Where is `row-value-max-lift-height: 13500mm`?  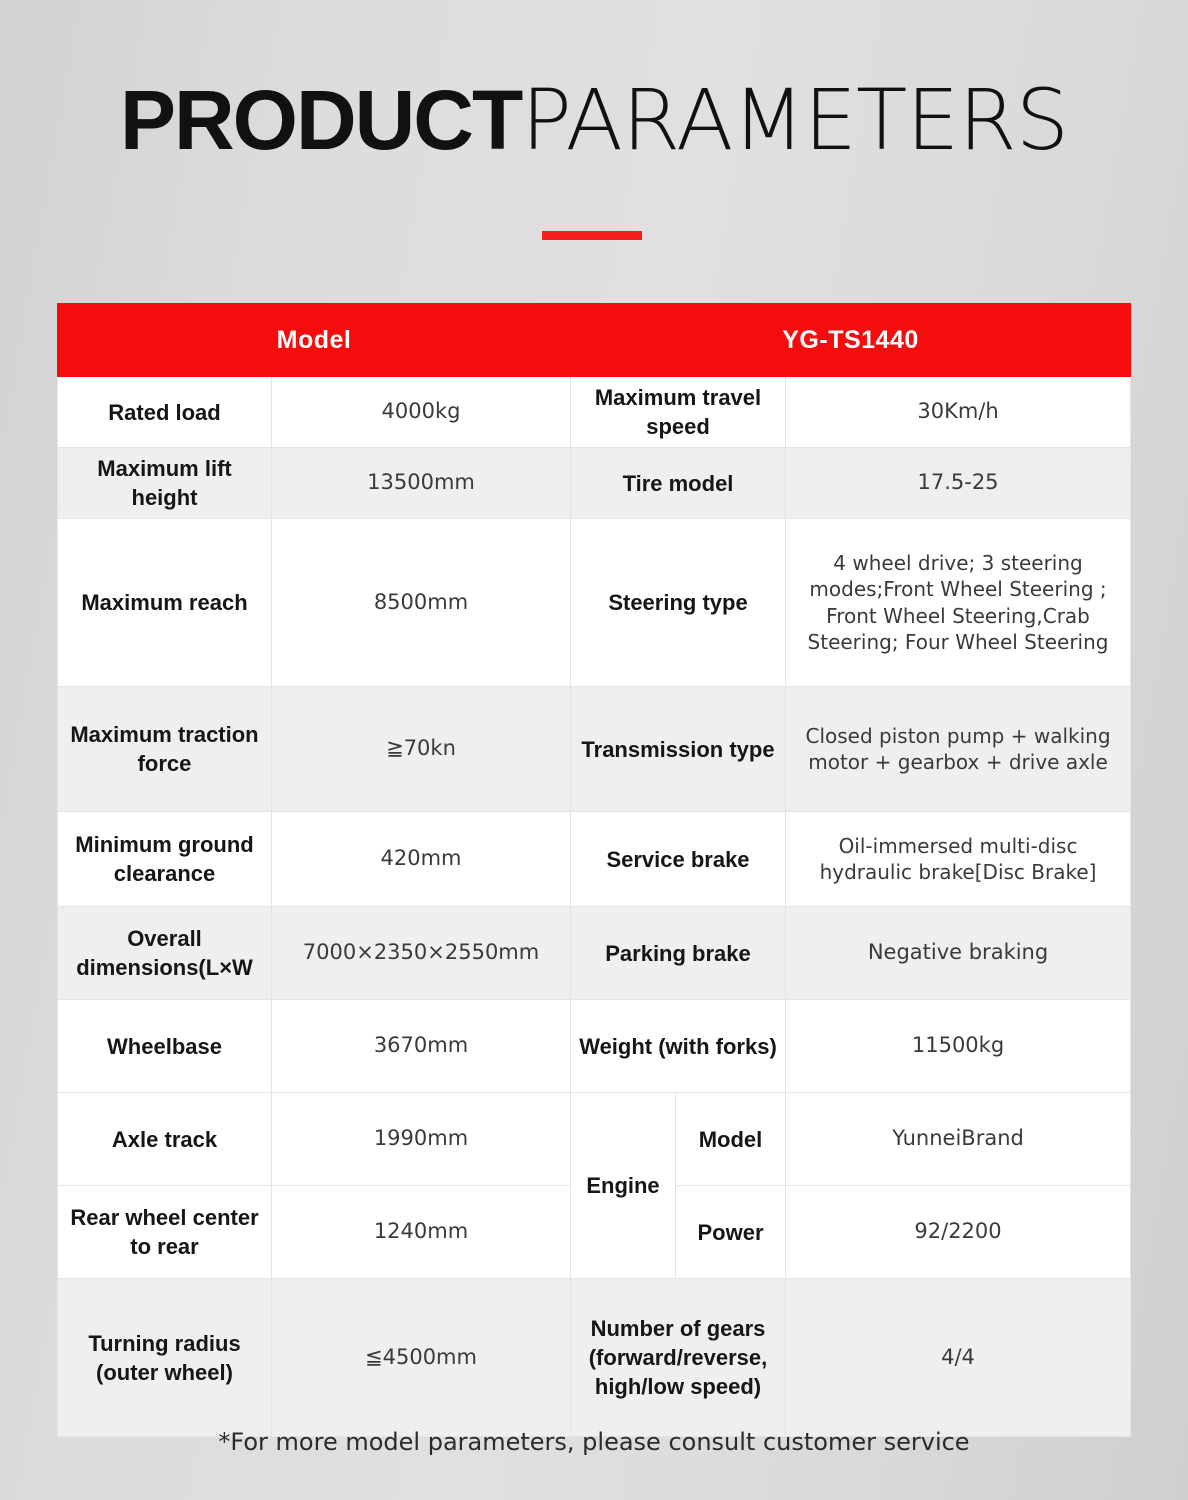 row-value-max-lift-height: 13500mm is located at coordinates (421, 483).